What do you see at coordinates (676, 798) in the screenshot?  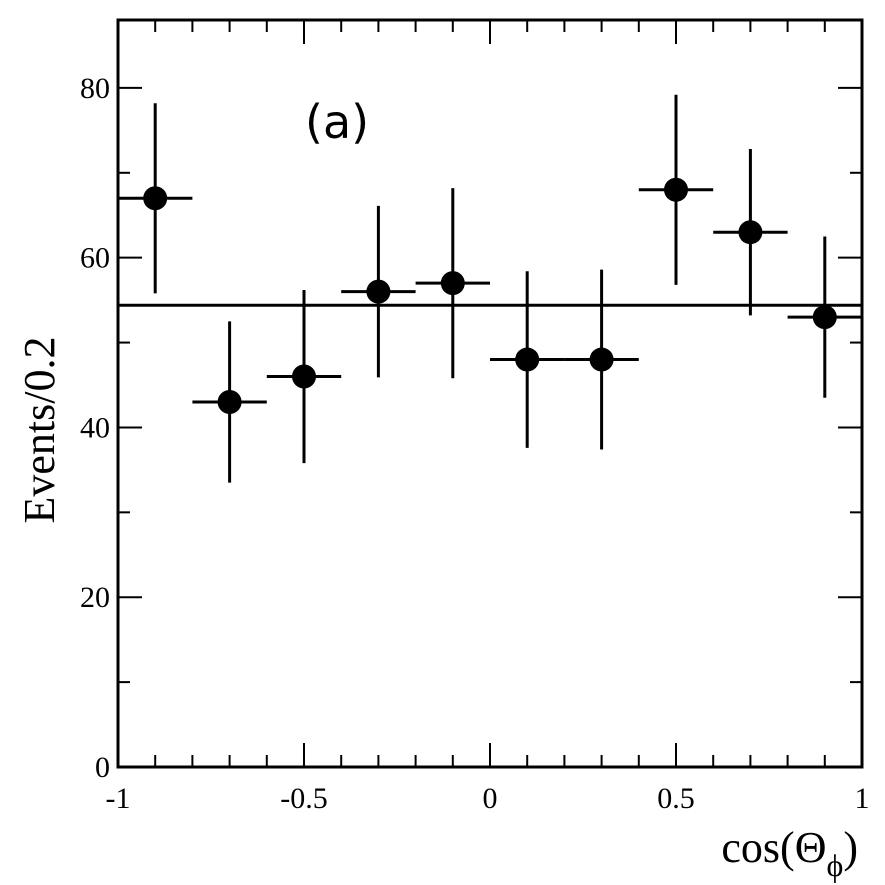 I see `x-tick-label: 0.5` at bounding box center [676, 798].